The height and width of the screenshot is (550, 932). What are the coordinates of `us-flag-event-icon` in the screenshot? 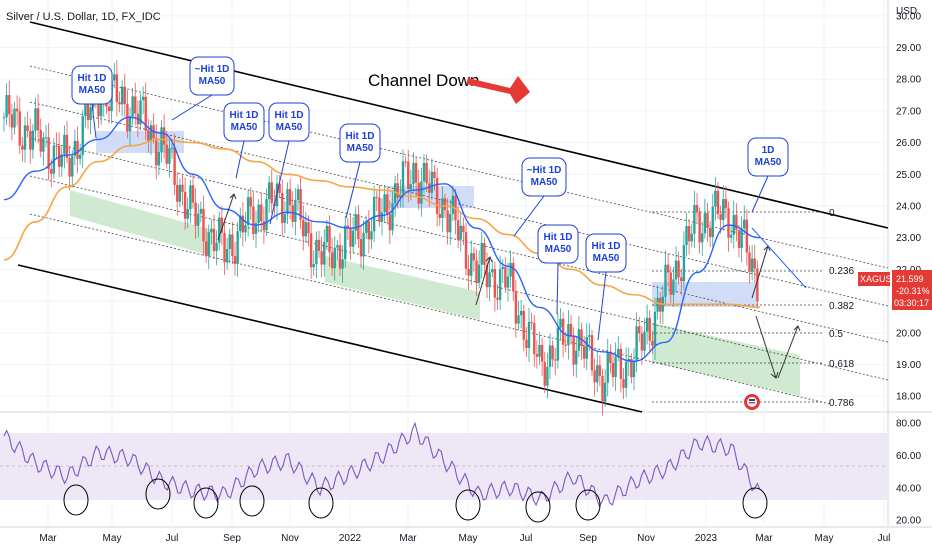 It's located at (752, 402).